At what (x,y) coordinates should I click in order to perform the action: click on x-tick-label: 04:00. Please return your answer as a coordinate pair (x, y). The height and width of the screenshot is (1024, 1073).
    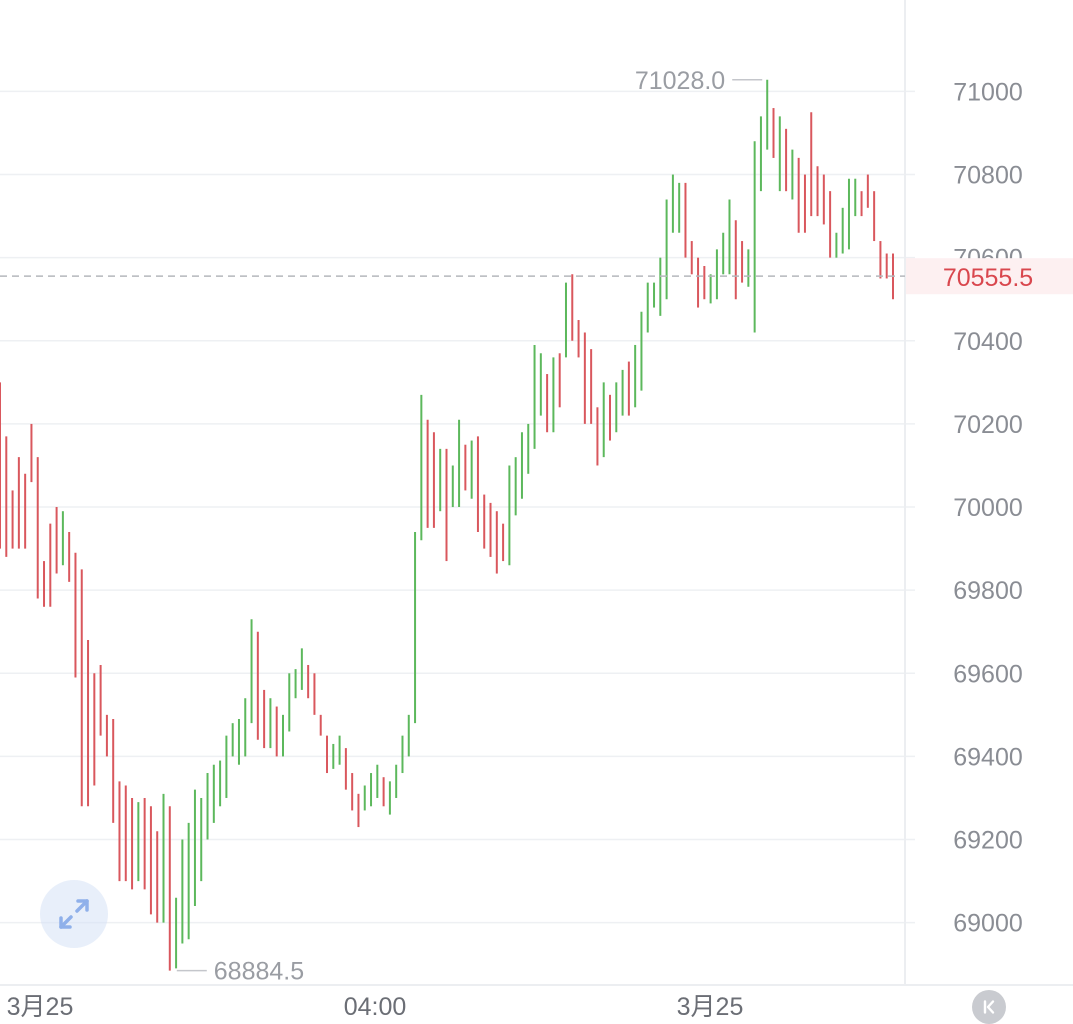
    Looking at the image, I should click on (375, 1007).